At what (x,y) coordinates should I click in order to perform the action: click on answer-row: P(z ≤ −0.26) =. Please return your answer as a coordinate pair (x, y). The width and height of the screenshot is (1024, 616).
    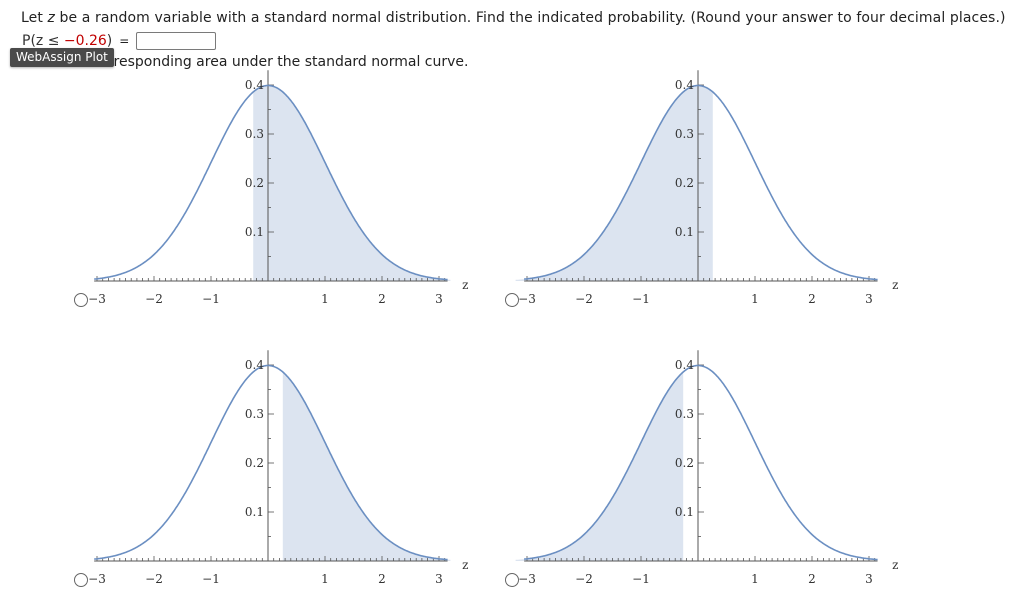
    Looking at the image, I should click on (119, 41).